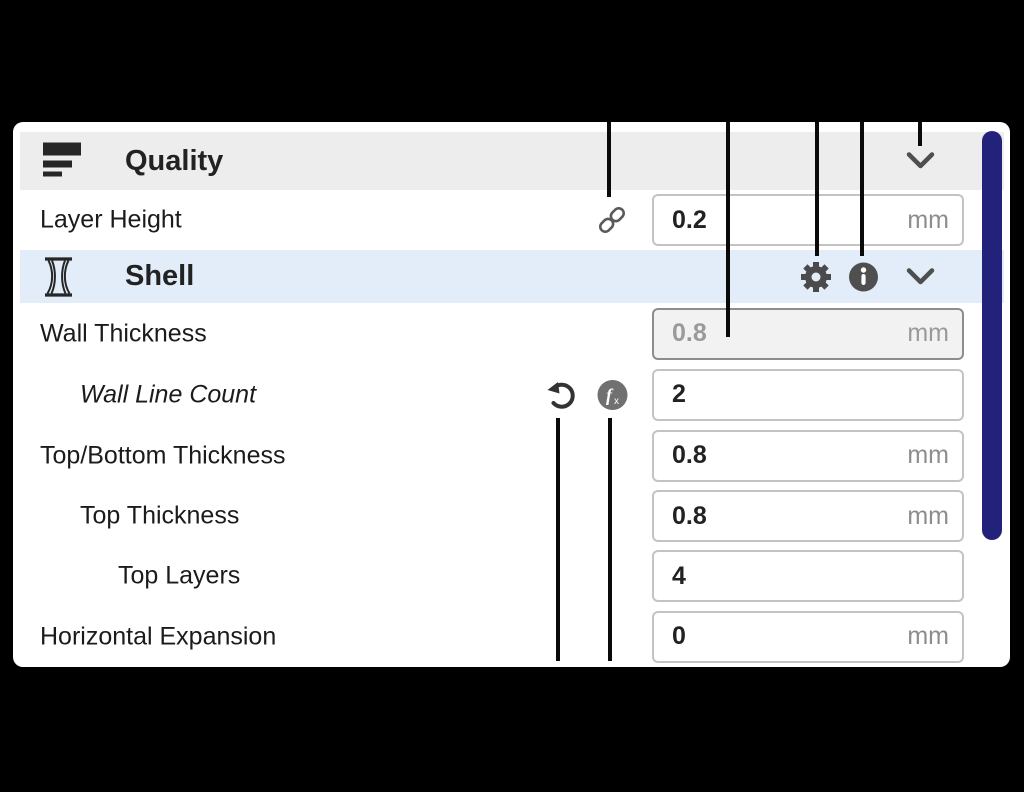 The width and height of the screenshot is (1024, 792). Describe the element at coordinates (817, 189) in the screenshot. I see `callout-line-gear-icon` at that location.